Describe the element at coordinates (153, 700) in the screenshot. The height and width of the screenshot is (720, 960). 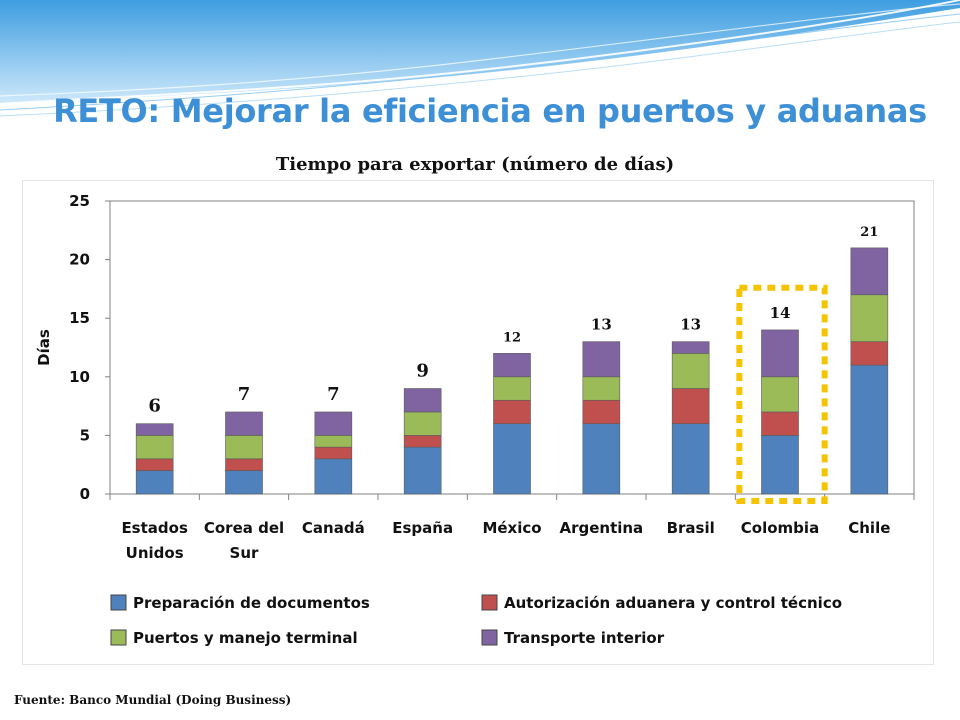
I see `source-note: Fuente: Banco Mundial (Doing Business)` at that location.